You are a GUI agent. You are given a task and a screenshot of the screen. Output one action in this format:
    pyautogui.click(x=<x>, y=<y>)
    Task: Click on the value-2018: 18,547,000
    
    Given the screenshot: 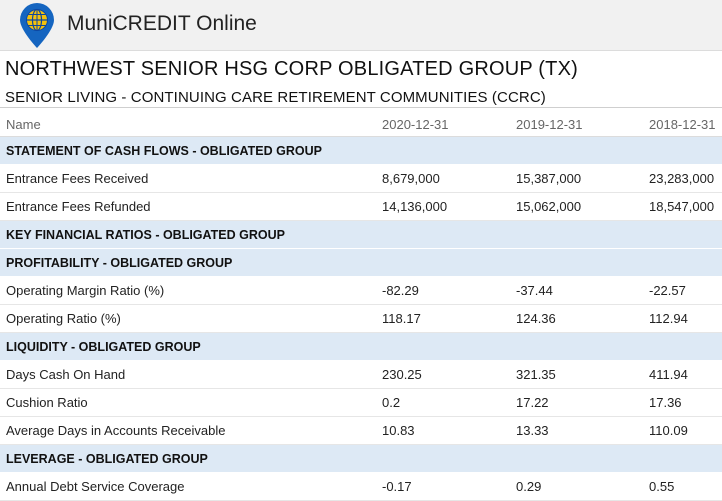 What is the action you would take?
    pyautogui.click(x=682, y=206)
    